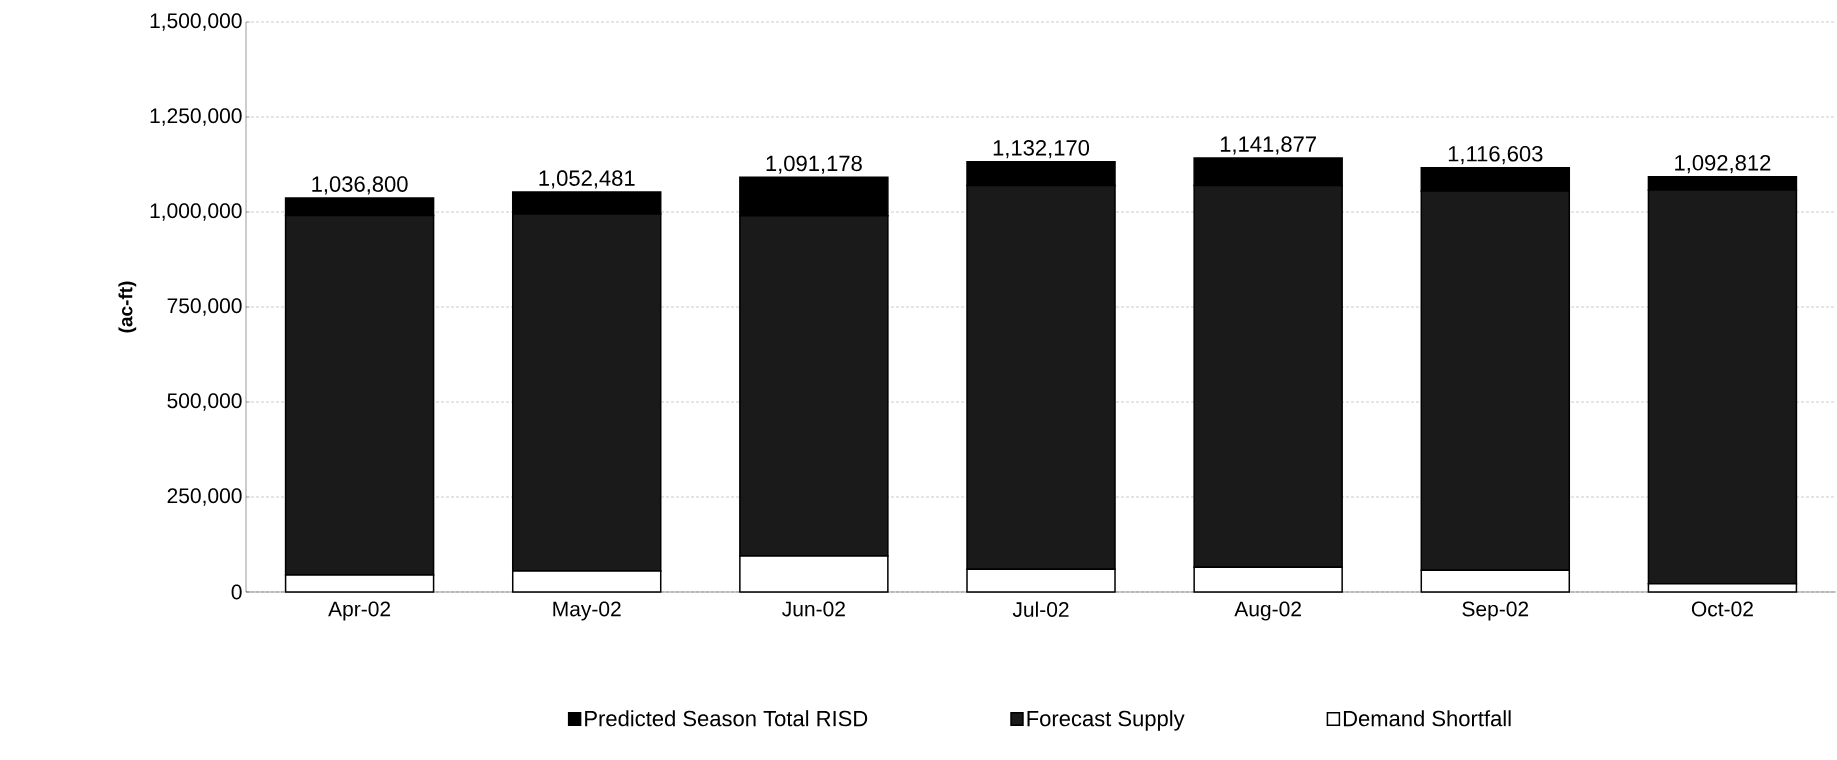 The image size is (1837, 760). Describe the element at coordinates (587, 179) in the screenshot. I see `total-label: 1,052,481` at that location.